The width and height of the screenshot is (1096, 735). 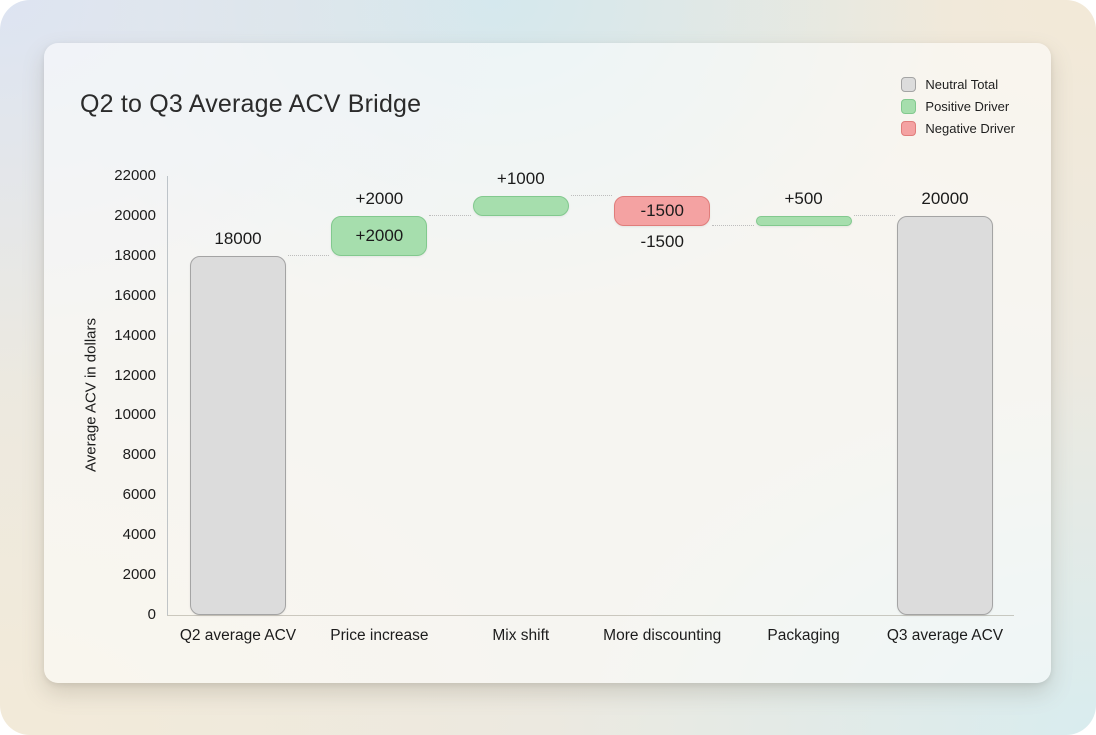 What do you see at coordinates (238, 238) in the screenshot?
I see `value-label-above-q2-average-acv: 18000` at bounding box center [238, 238].